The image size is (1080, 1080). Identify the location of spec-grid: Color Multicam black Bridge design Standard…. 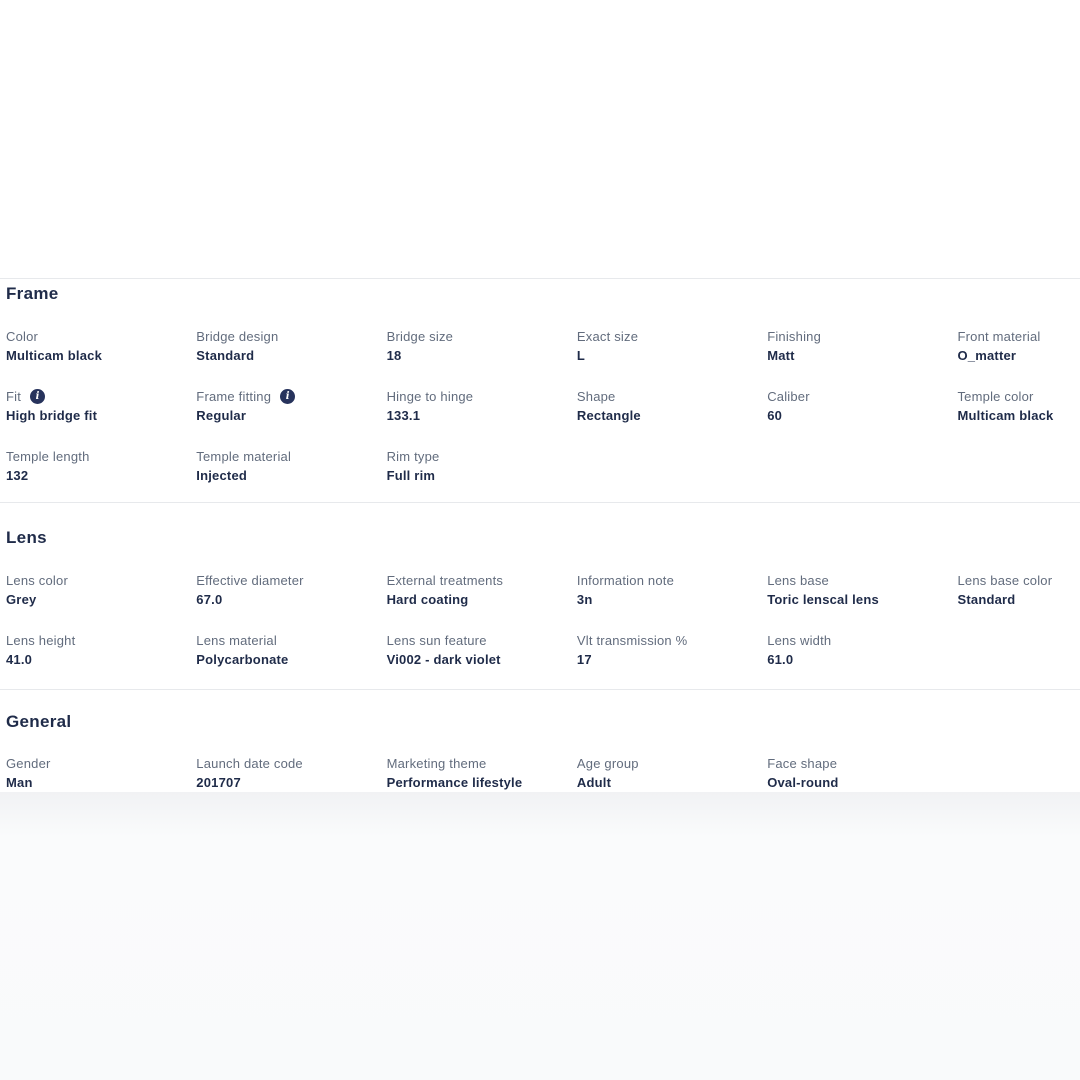
(543, 406).